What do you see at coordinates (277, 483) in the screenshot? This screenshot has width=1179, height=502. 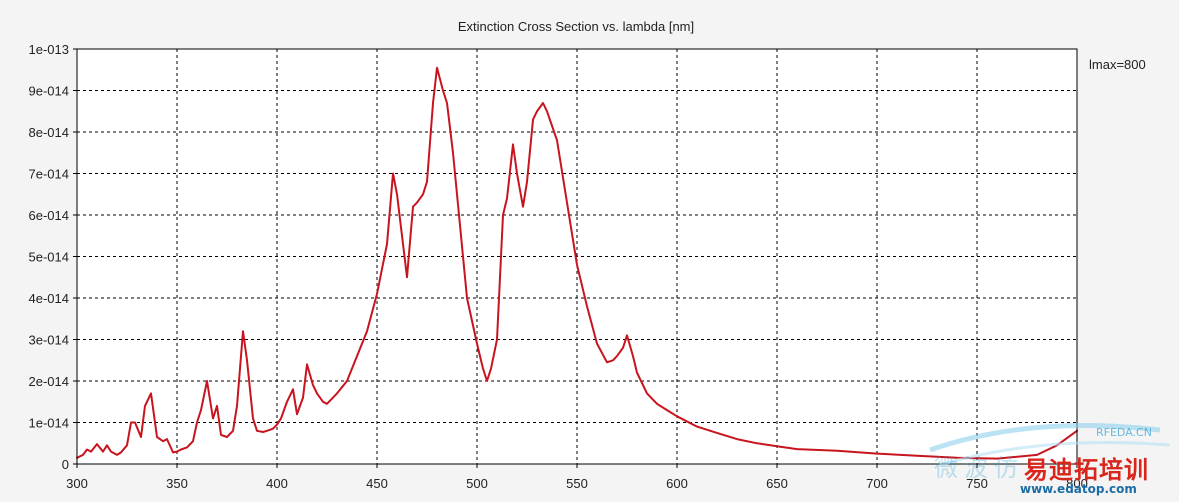 I see `x-tick-label: 400` at bounding box center [277, 483].